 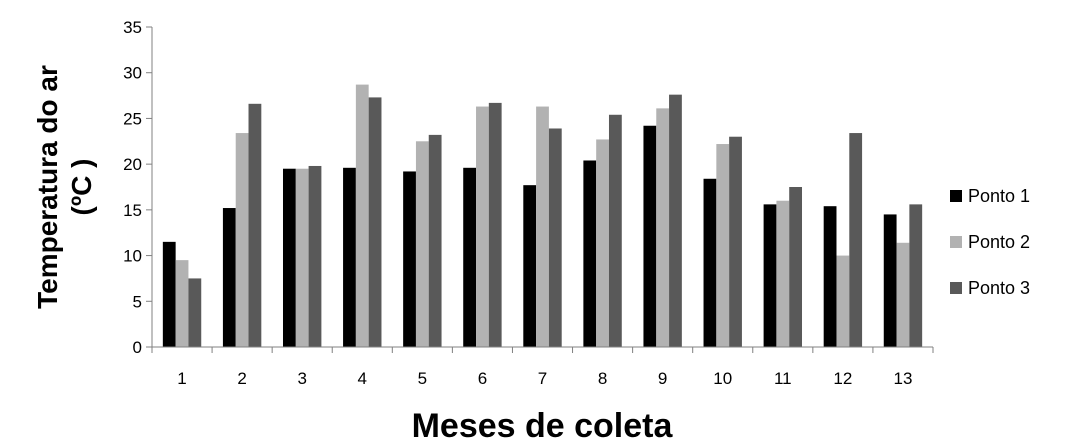 I want to click on y-tick-label: 20, so click(x=132, y=164).